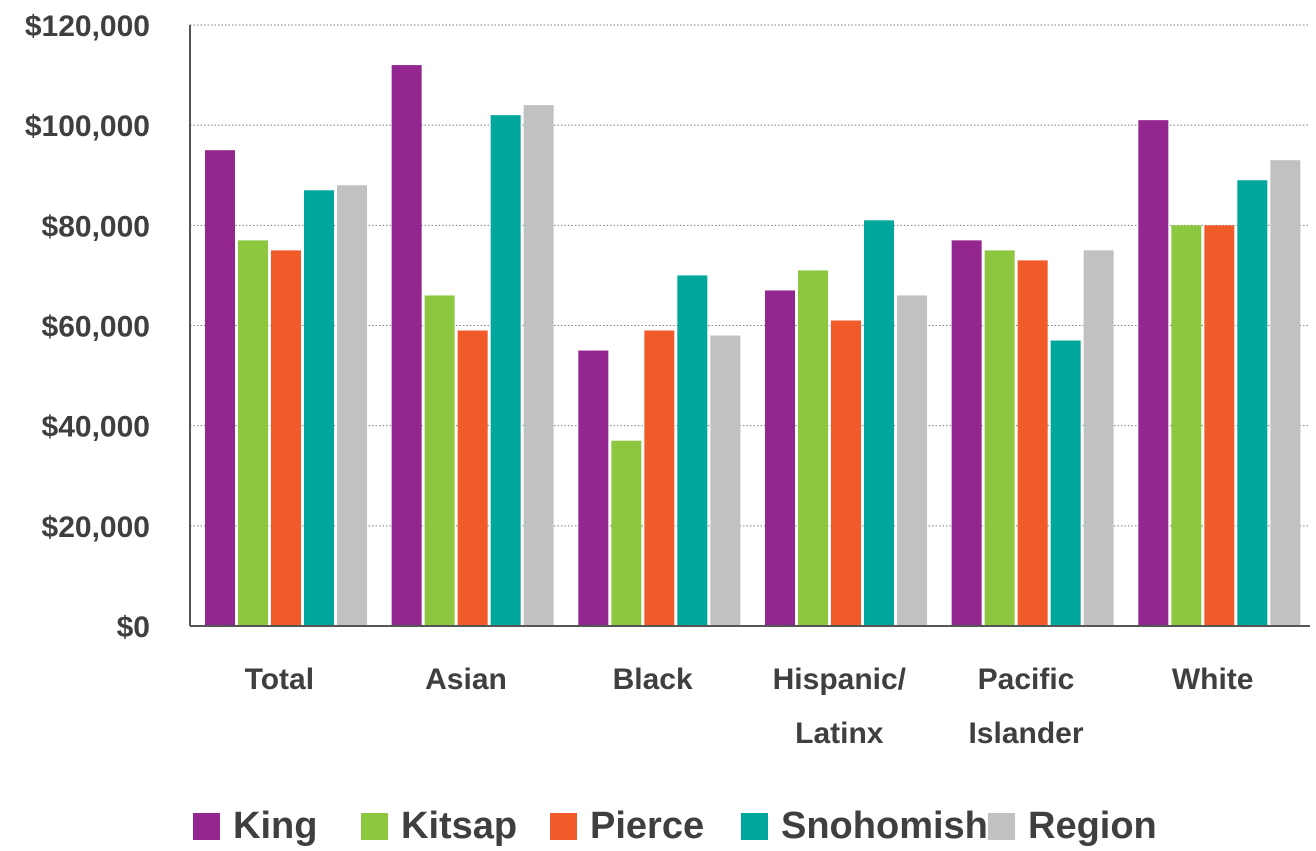 The height and width of the screenshot is (851, 1316). What do you see at coordinates (374, 826) in the screenshot?
I see `legend-swatch-kitsap` at bounding box center [374, 826].